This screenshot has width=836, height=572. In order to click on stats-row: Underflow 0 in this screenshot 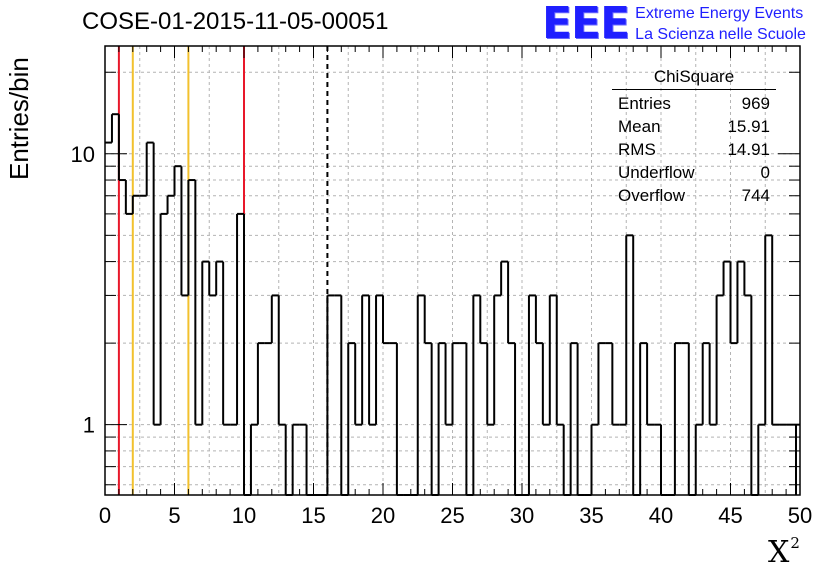, I will do `click(694, 172)`.